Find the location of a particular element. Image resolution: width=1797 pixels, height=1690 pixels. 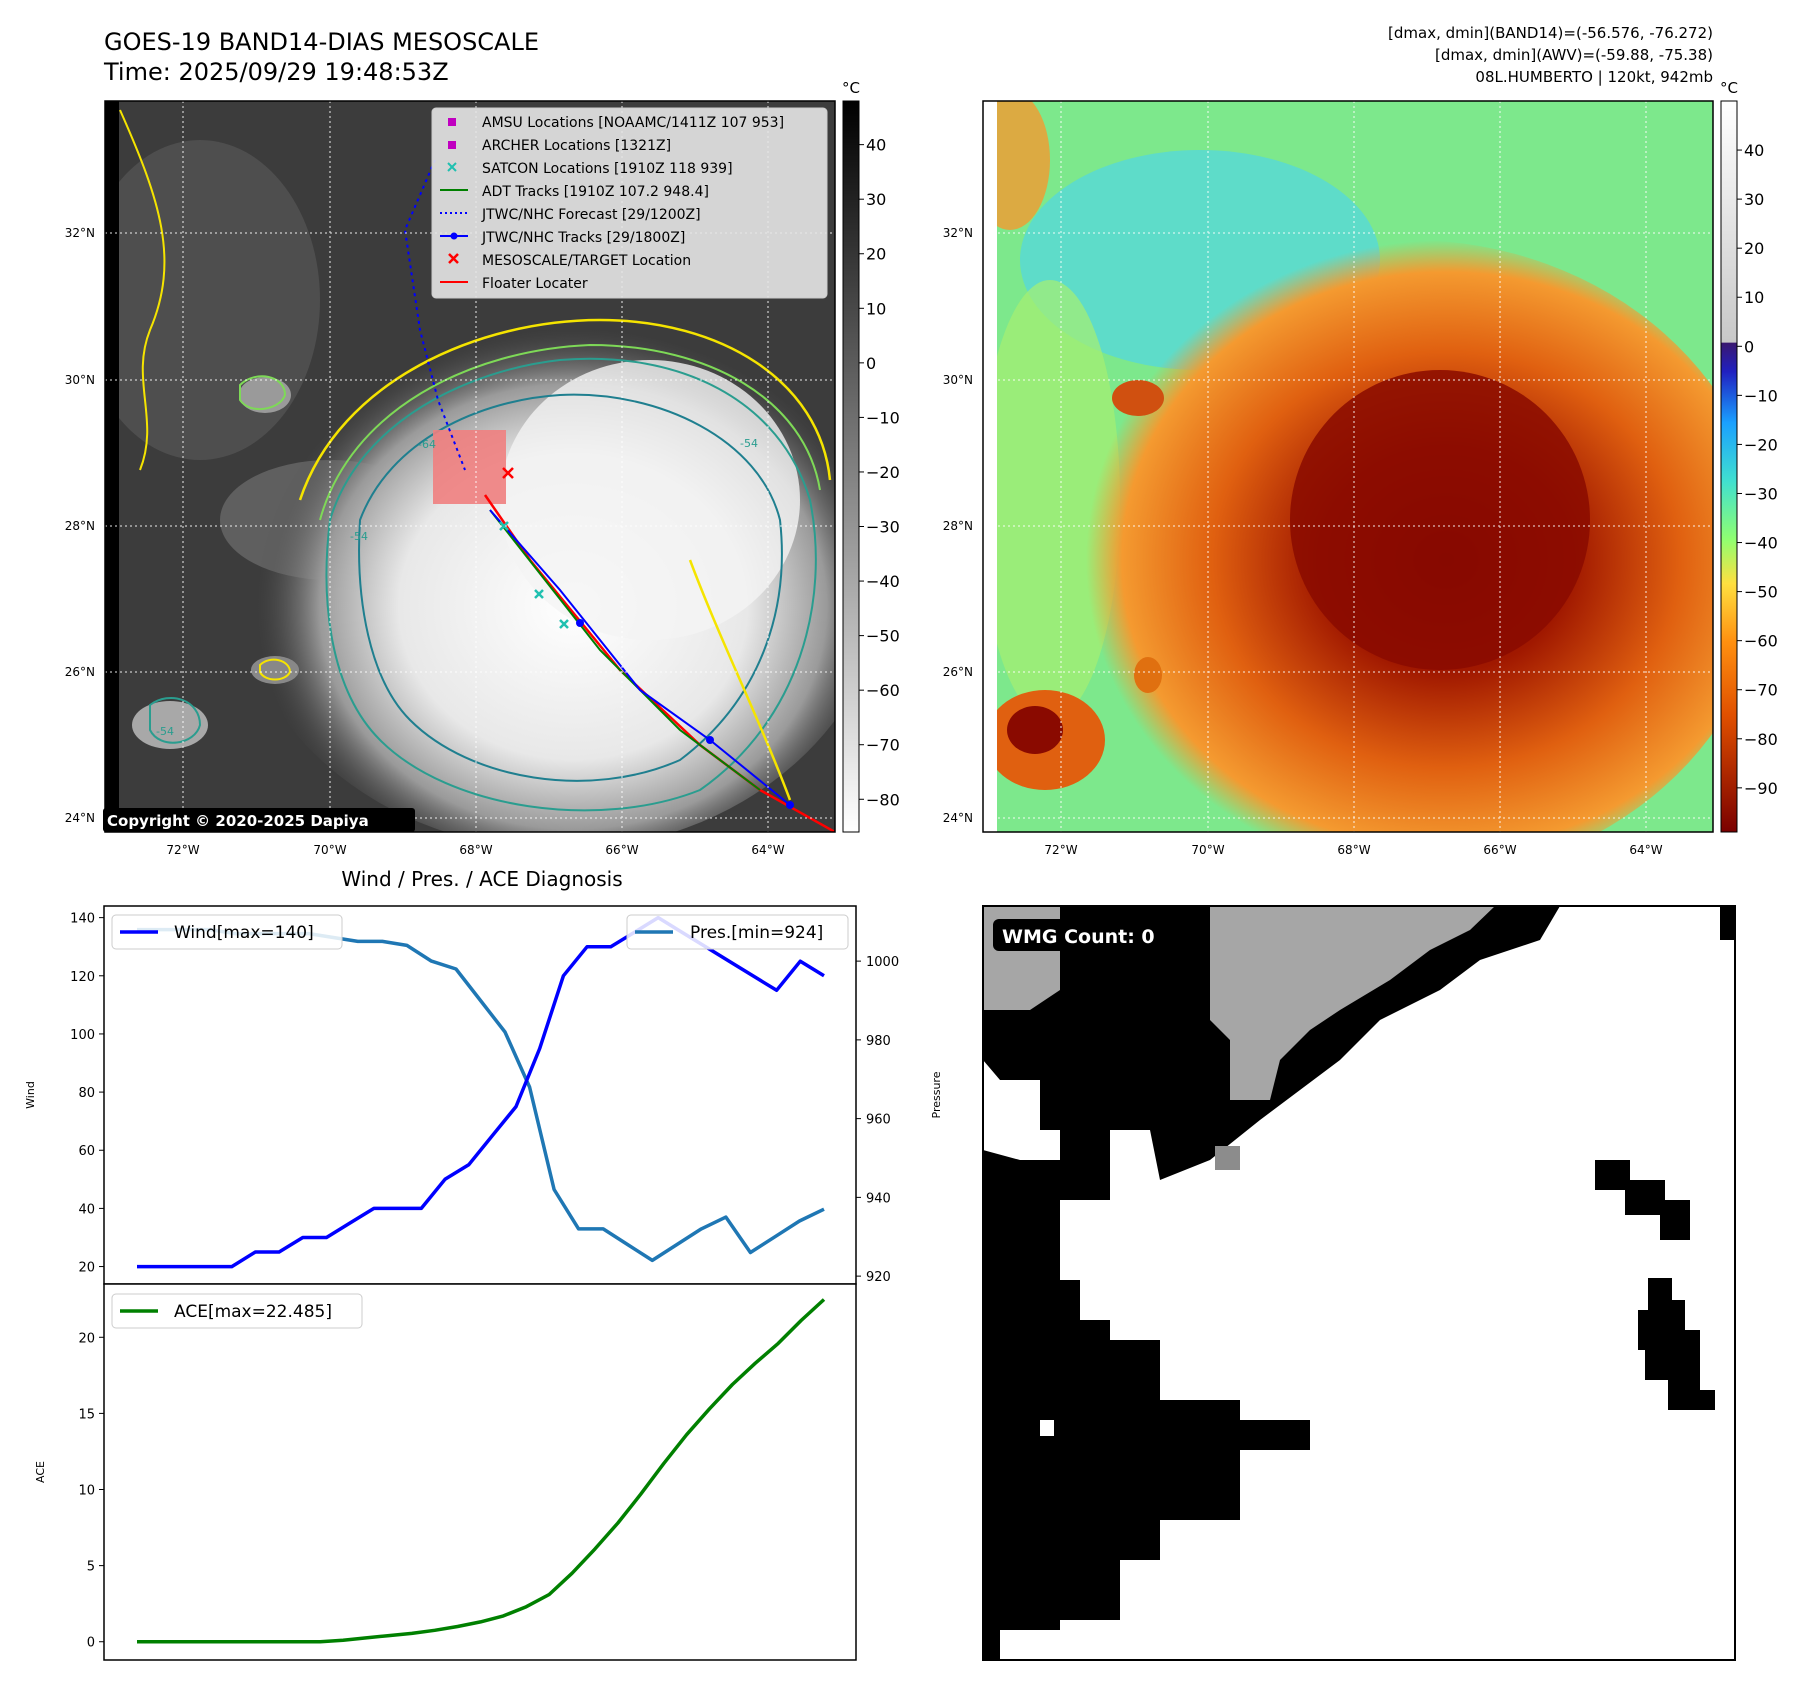

target-x-icon is located at coordinates (453, 258).